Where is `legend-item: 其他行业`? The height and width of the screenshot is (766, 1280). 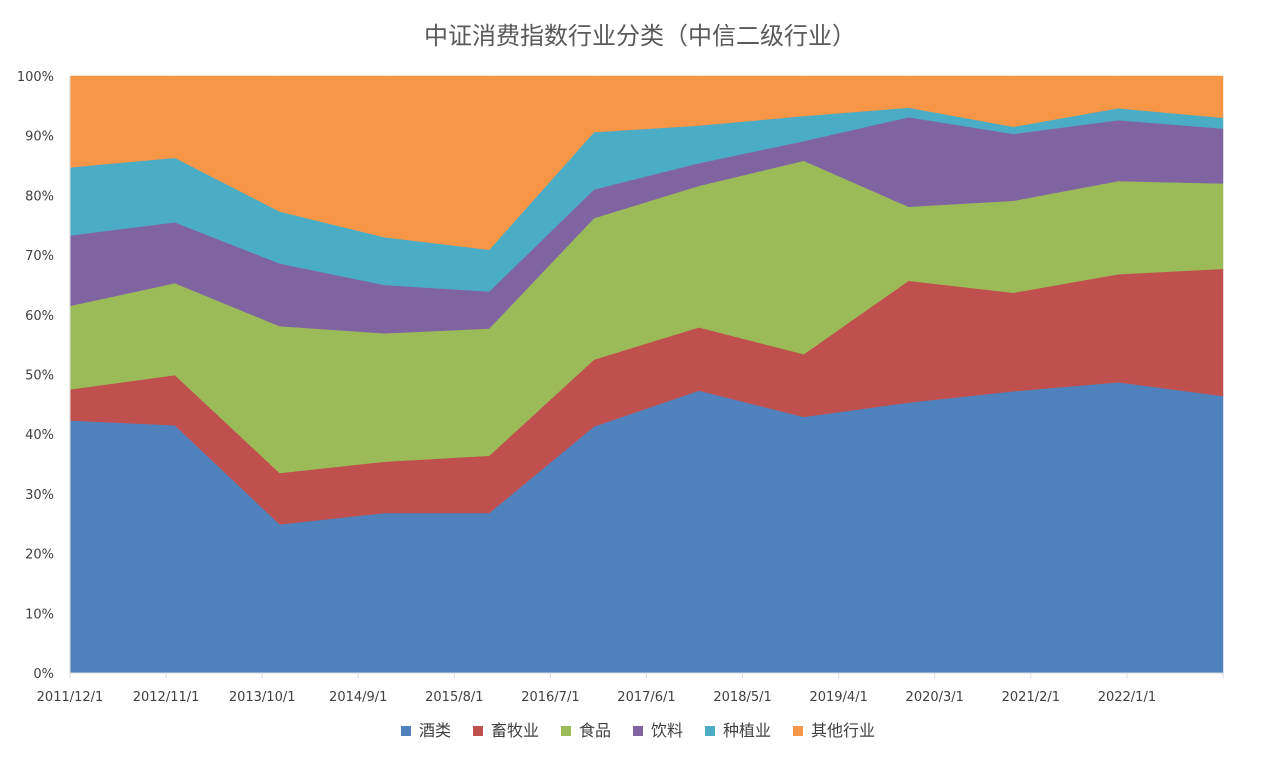 legend-item: 其他行业 is located at coordinates (834, 730).